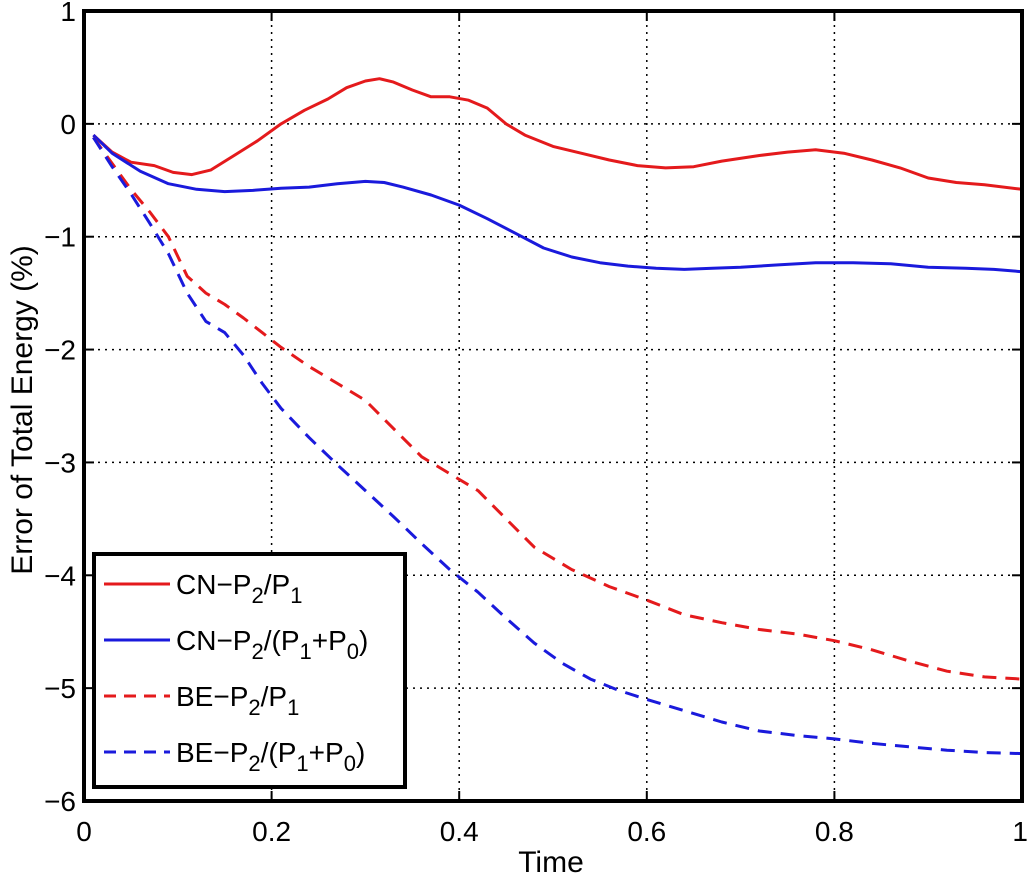  Describe the element at coordinates (60, 801) in the screenshot. I see `y-tick-label: −6` at that location.